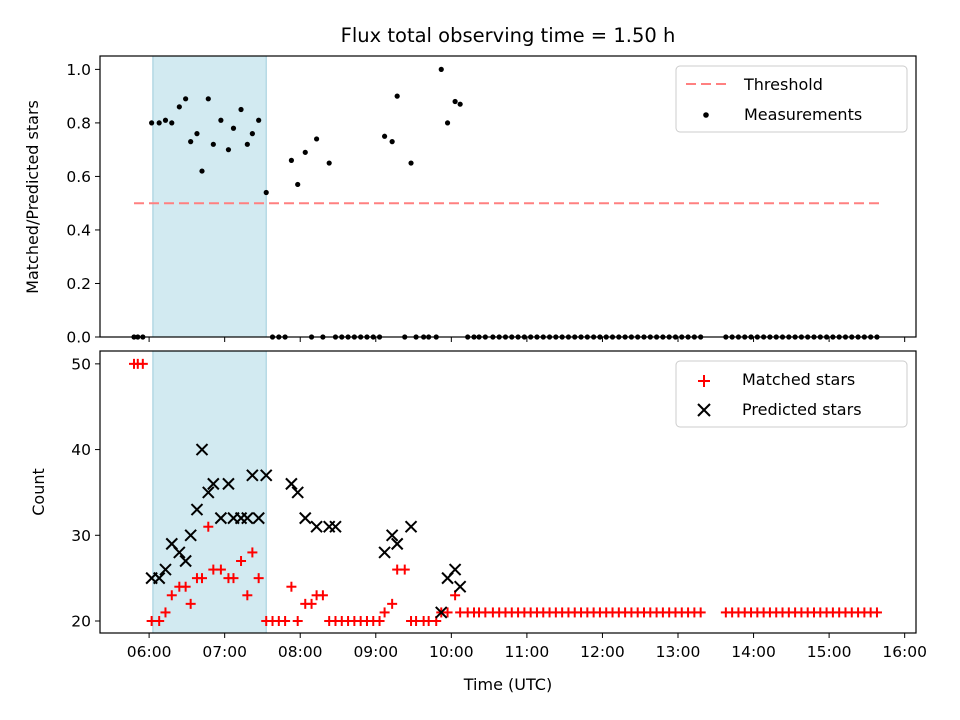  Describe the element at coordinates (829, 652) in the screenshot. I see `x-tick-label: 15:00` at that location.